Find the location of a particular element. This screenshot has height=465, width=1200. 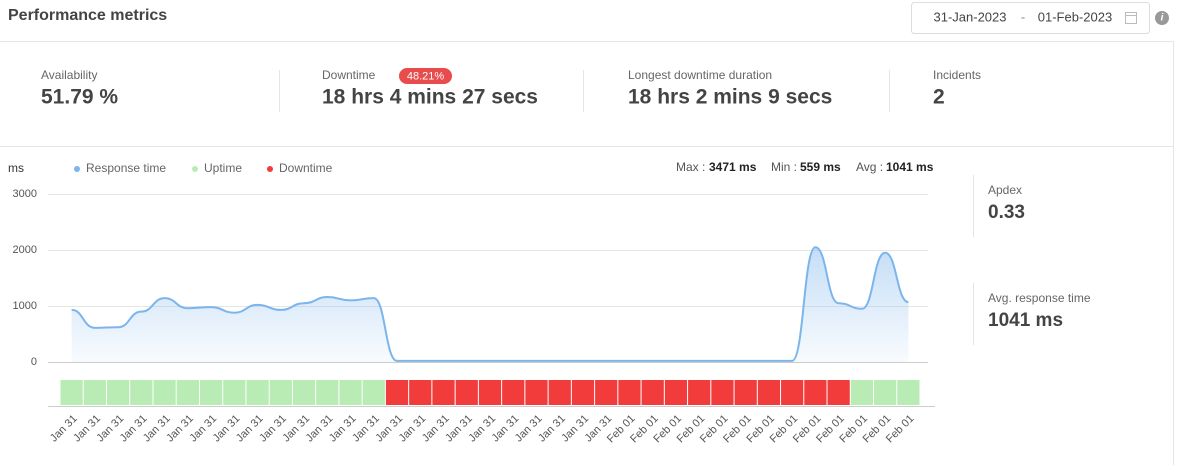

side-label: Apdex is located at coordinates (1005, 190).